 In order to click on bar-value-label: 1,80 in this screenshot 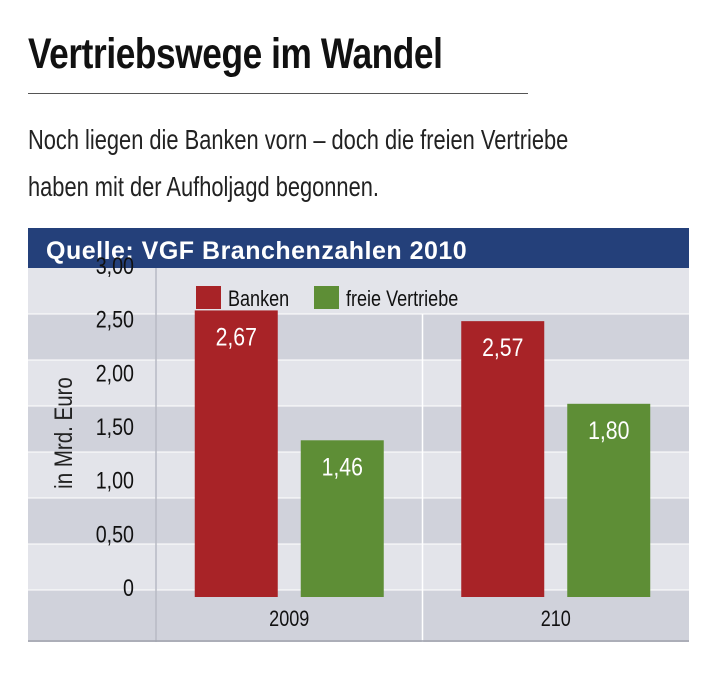, I will do `click(608, 430)`.